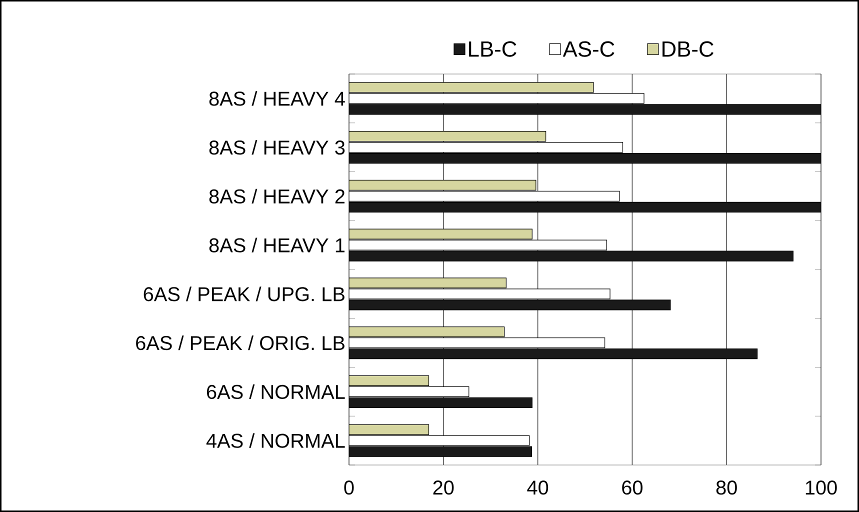 The width and height of the screenshot is (859, 512). I want to click on legend-label: AS-C, so click(588, 49).